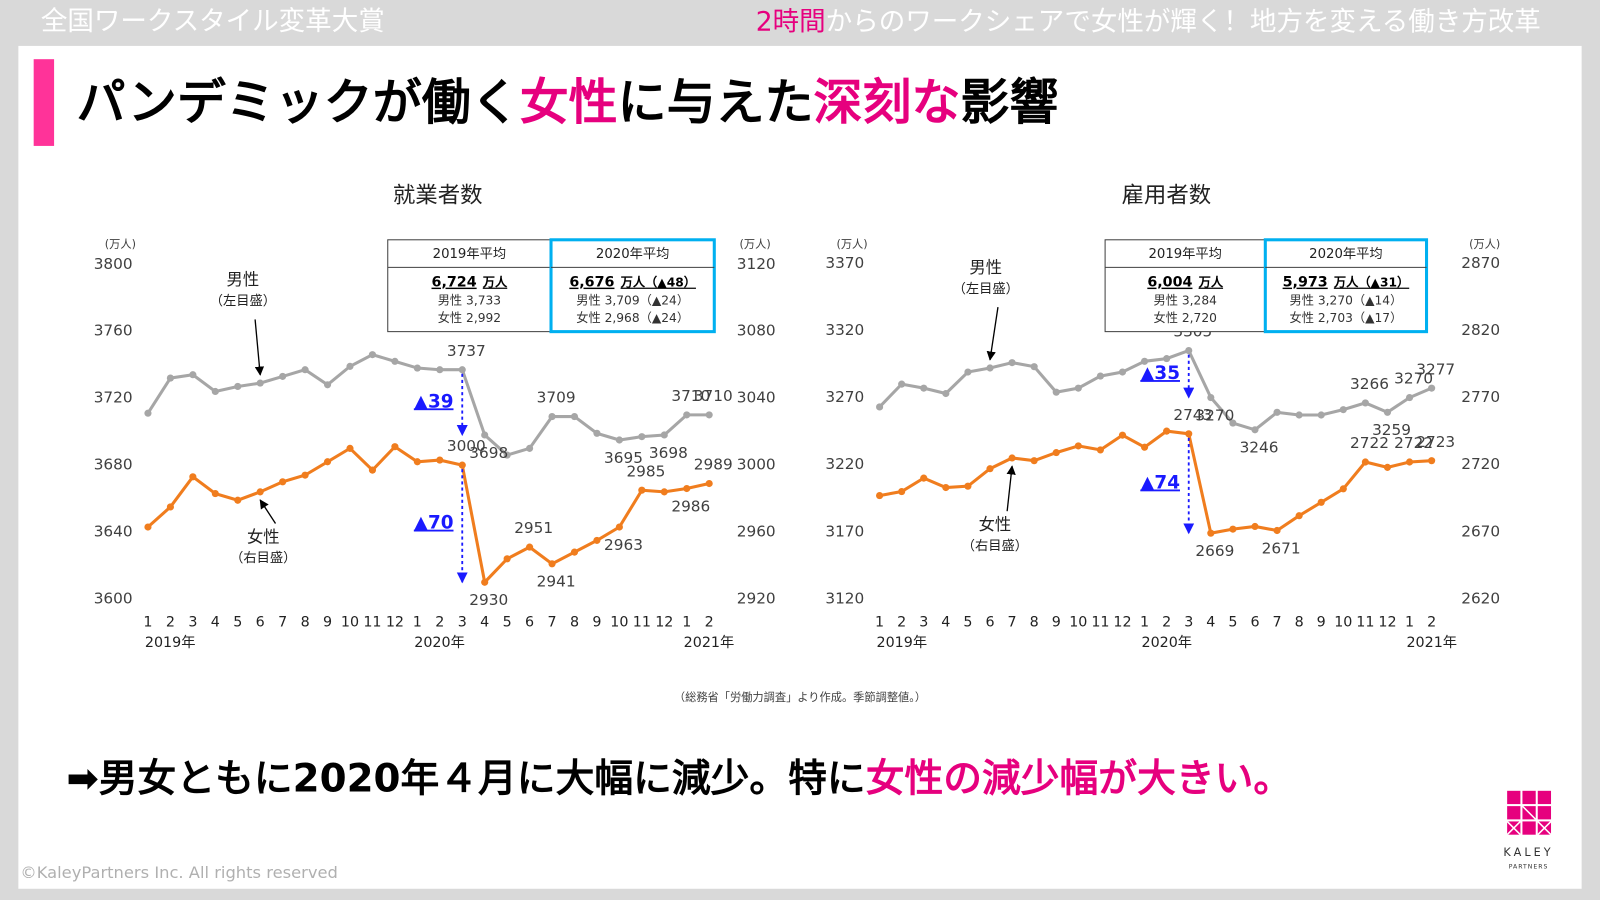  Describe the element at coordinates (1166, 195) in the screenshot. I see `chart-title: 雇用者数` at that location.